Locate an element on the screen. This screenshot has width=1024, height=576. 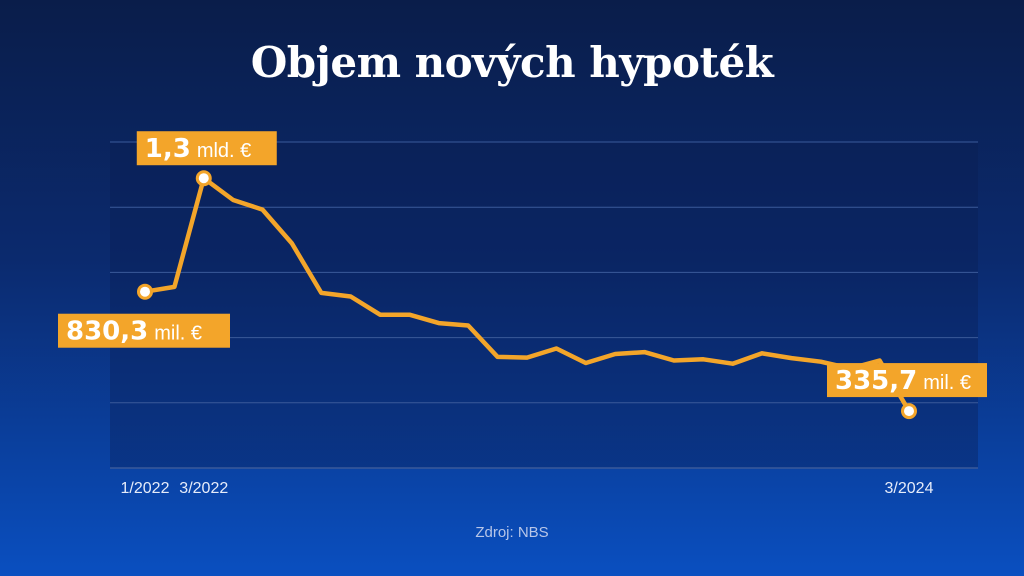
x-tick-label: 3/2024 is located at coordinates (909, 488).